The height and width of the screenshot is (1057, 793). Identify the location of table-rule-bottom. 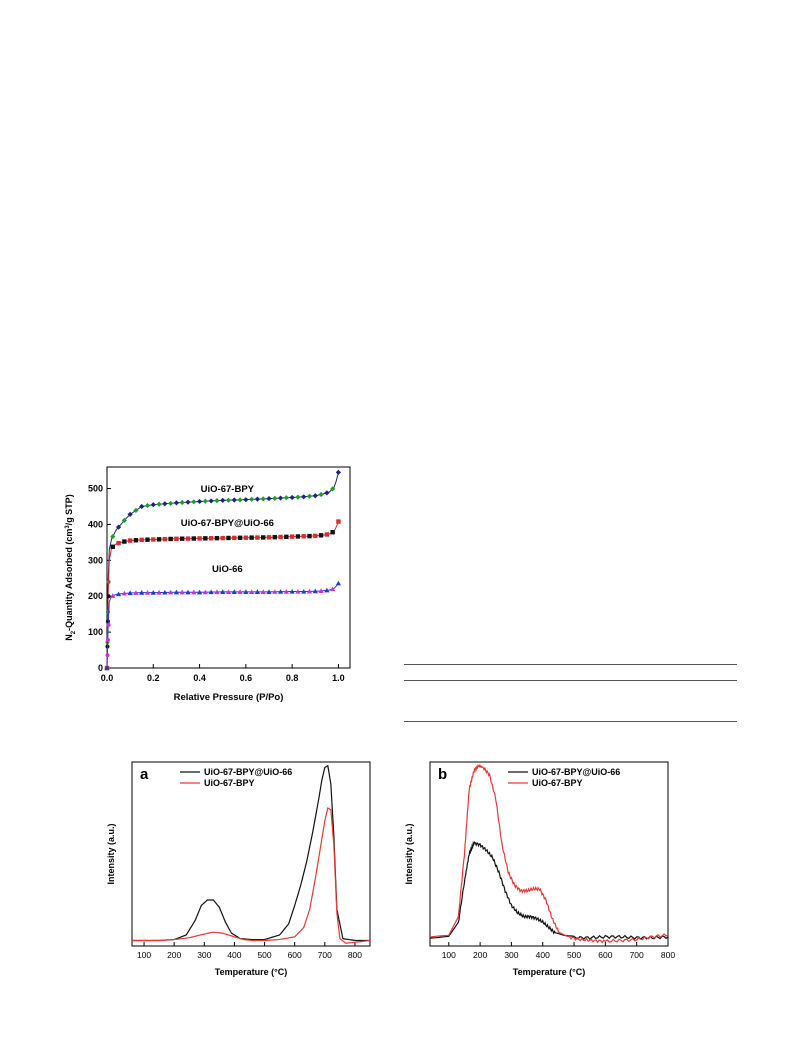
(570, 721).